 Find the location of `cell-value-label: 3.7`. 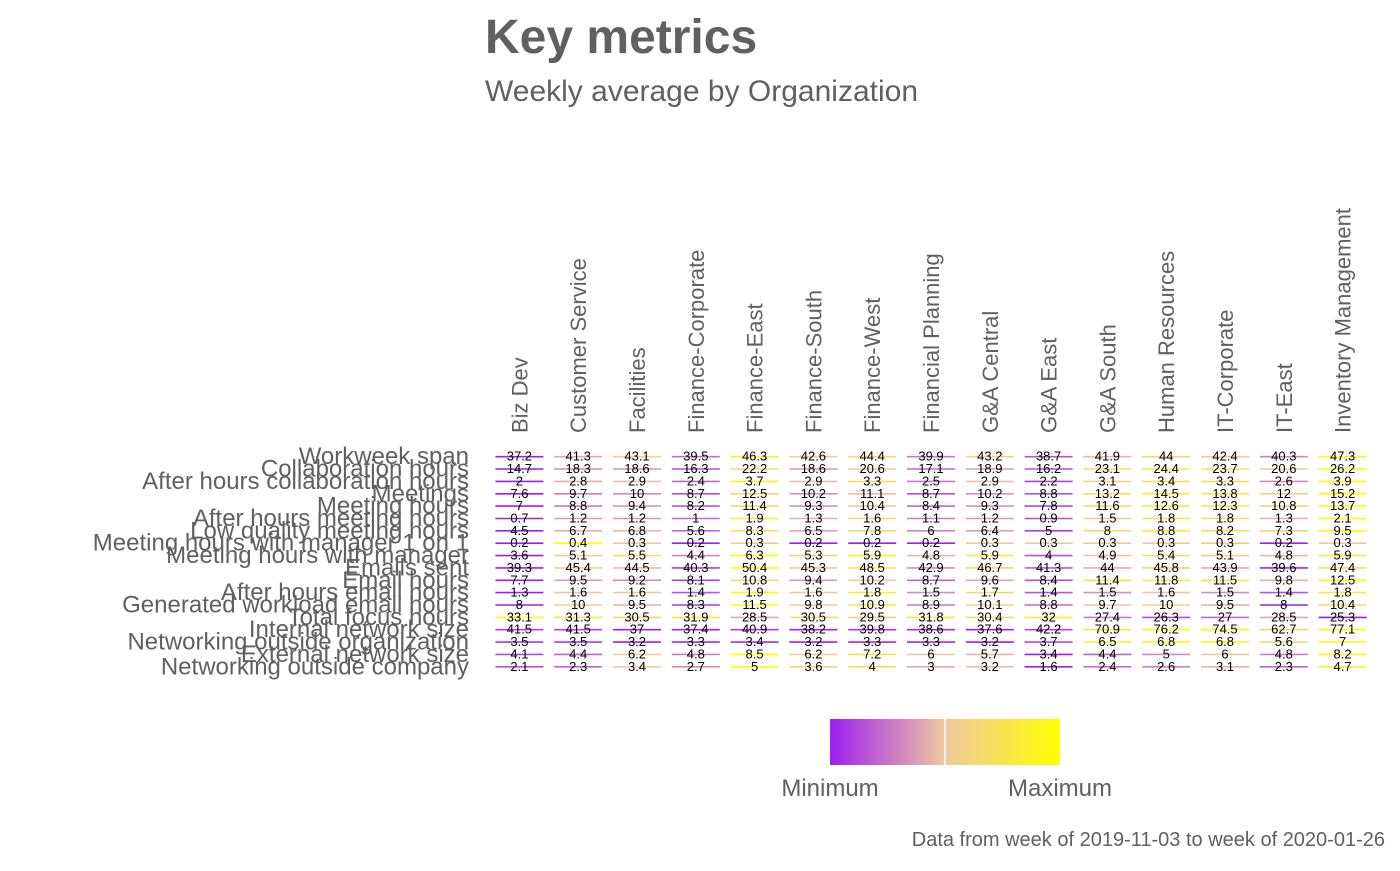

cell-value-label: 3.7 is located at coordinates (1049, 641).